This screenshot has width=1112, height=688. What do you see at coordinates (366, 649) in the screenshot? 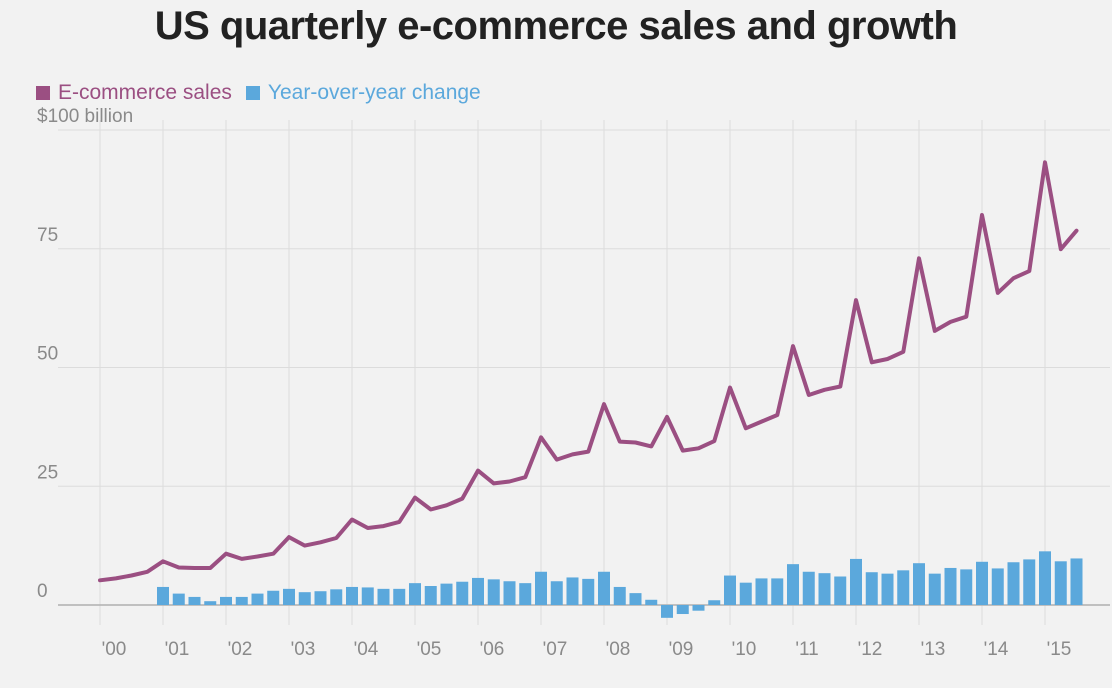
I see `x-tick-label: '04` at bounding box center [366, 649].